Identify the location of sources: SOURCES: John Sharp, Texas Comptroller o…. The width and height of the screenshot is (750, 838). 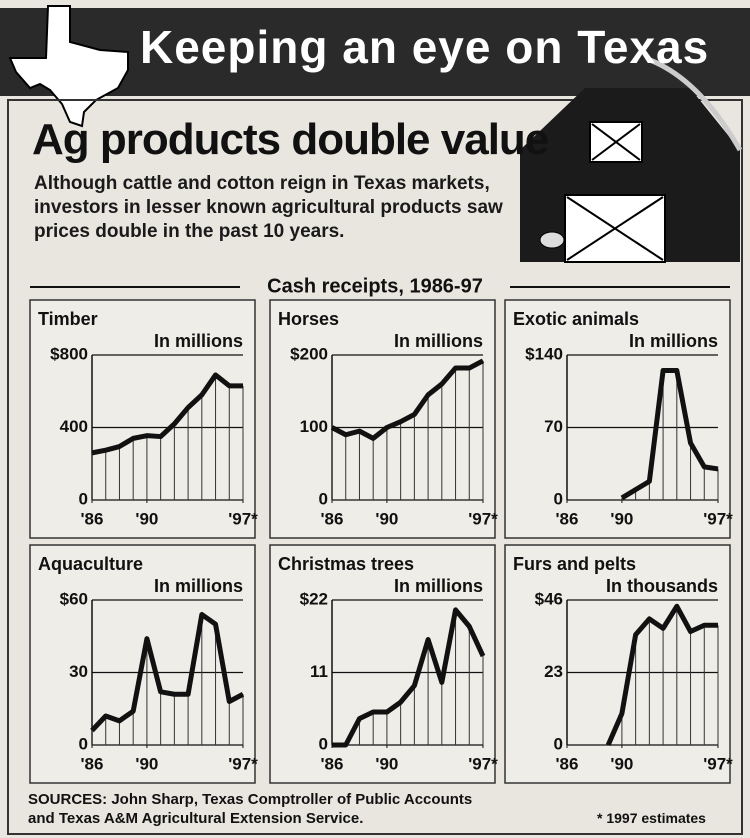
(250, 809).